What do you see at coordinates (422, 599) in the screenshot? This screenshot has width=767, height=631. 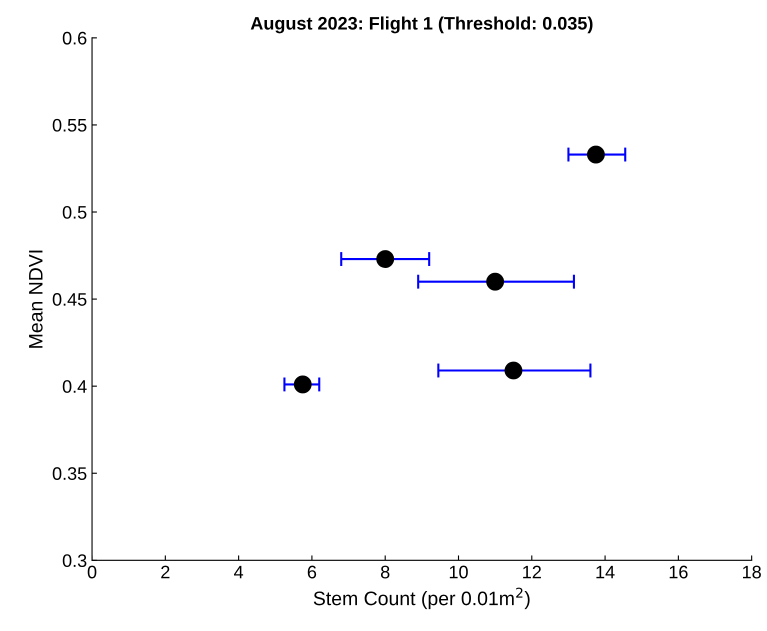 I see `x-axis-title: Stem Count (per 0.01m$^{2}$)` at bounding box center [422, 599].